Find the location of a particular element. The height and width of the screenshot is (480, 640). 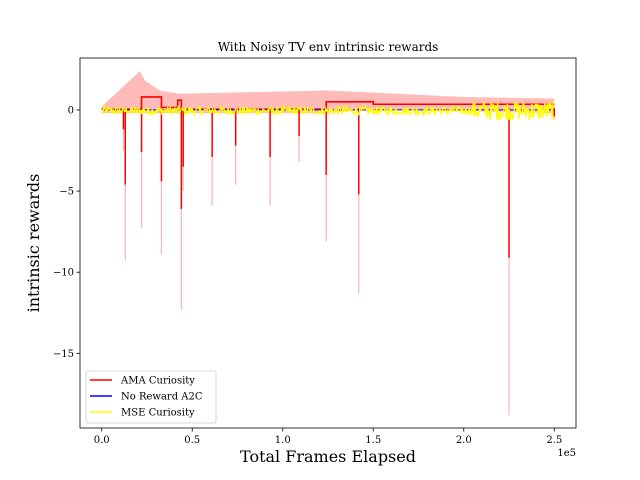

y-tick-label: 0 is located at coordinates (71, 110).